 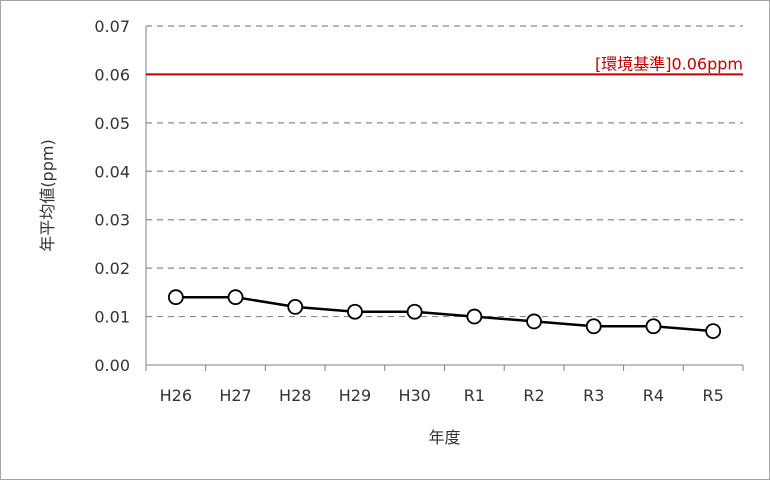 I want to click on x-tick-labels: H26 H27 H28 H29 H30 R1 R2 R3 R4 R5, so click(x=442, y=395).